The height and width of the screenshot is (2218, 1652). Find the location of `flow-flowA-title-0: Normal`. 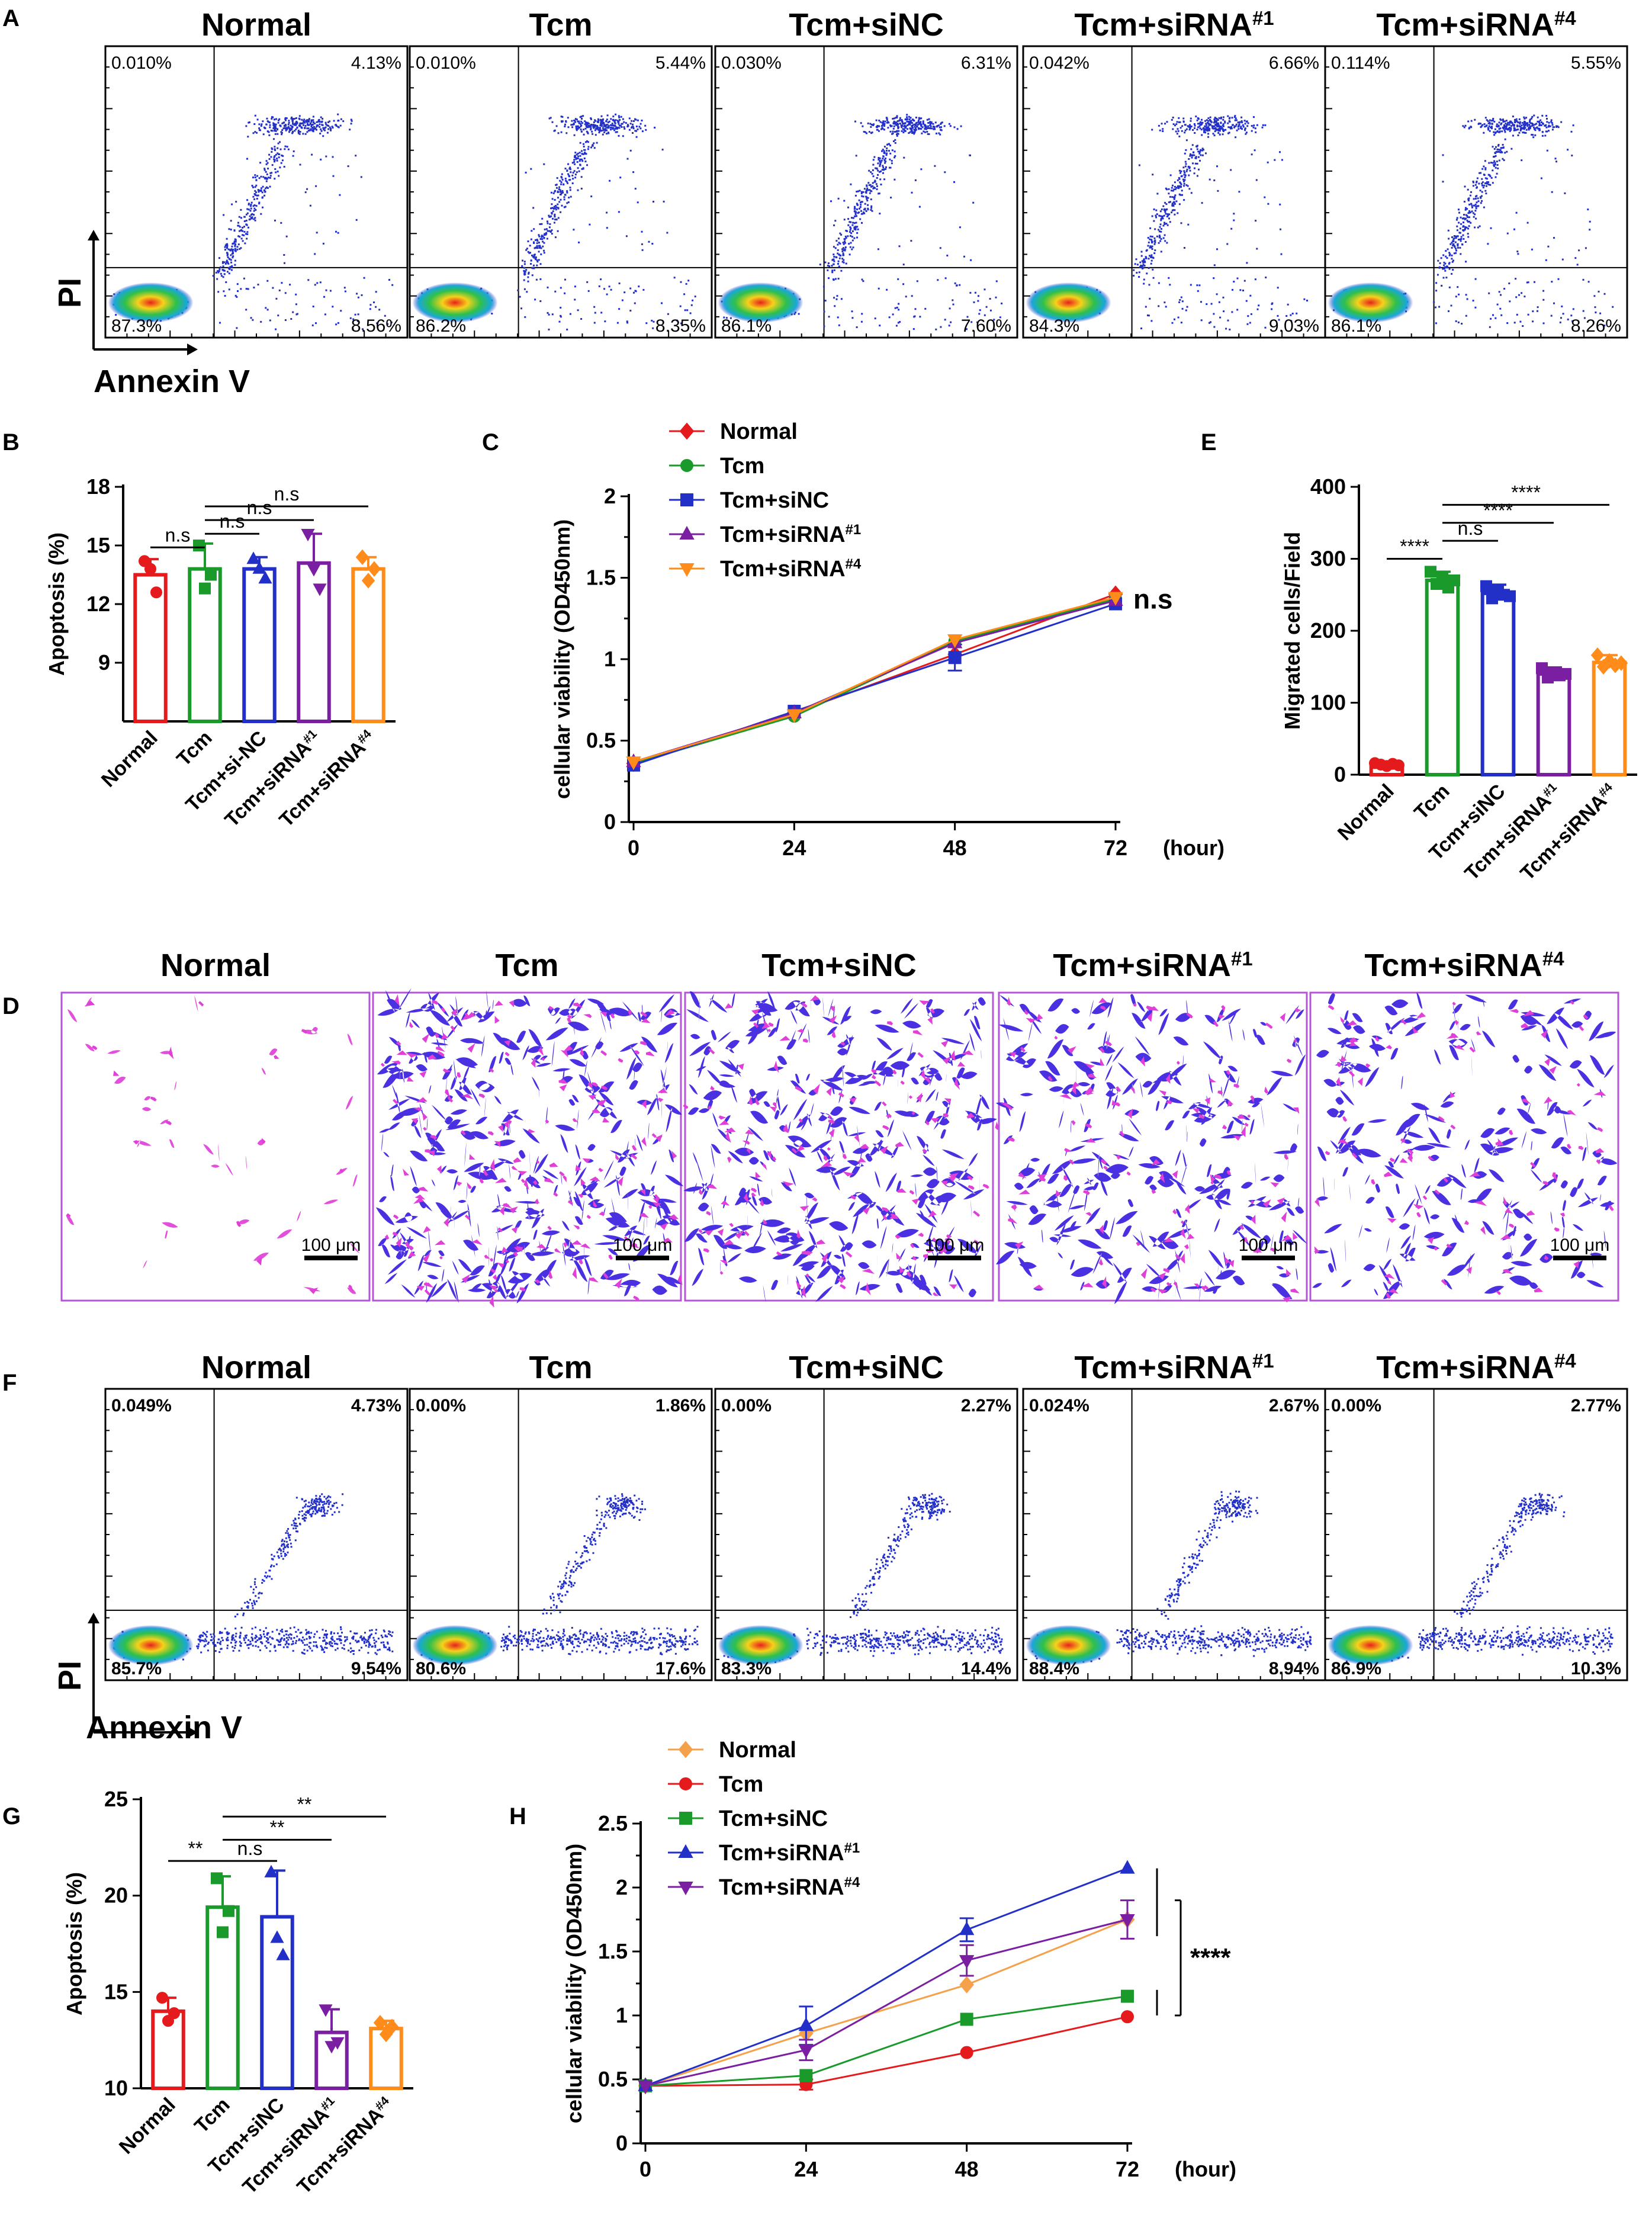

flow-flowA-title-0: Normal is located at coordinates (256, 25).